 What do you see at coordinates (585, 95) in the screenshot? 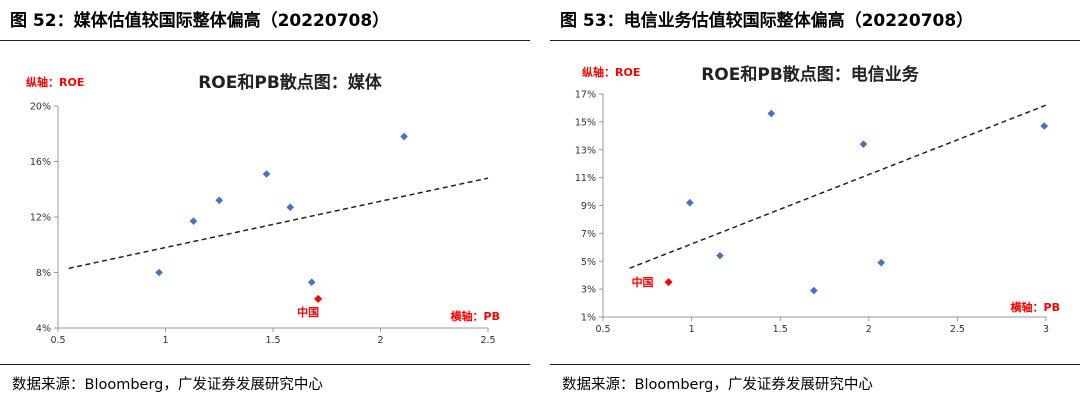
I see `y-tick-label: 17%` at bounding box center [585, 95].